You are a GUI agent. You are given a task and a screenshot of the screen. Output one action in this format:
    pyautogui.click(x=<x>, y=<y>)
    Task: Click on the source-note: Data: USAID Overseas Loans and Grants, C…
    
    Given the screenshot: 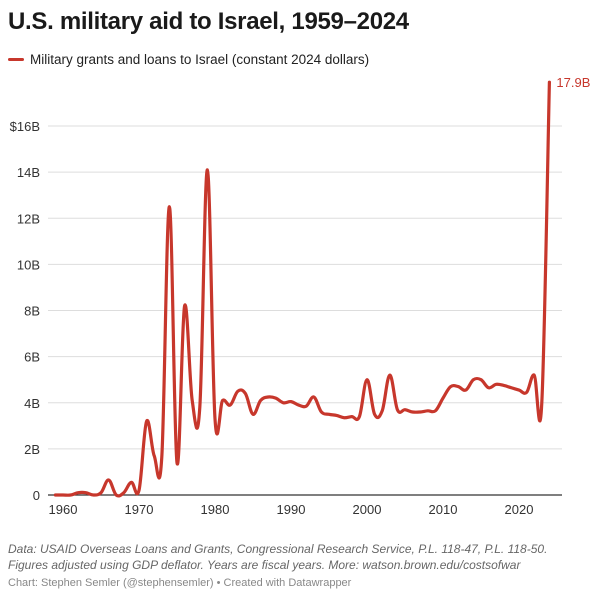 What is the action you would take?
    pyautogui.click(x=303, y=557)
    